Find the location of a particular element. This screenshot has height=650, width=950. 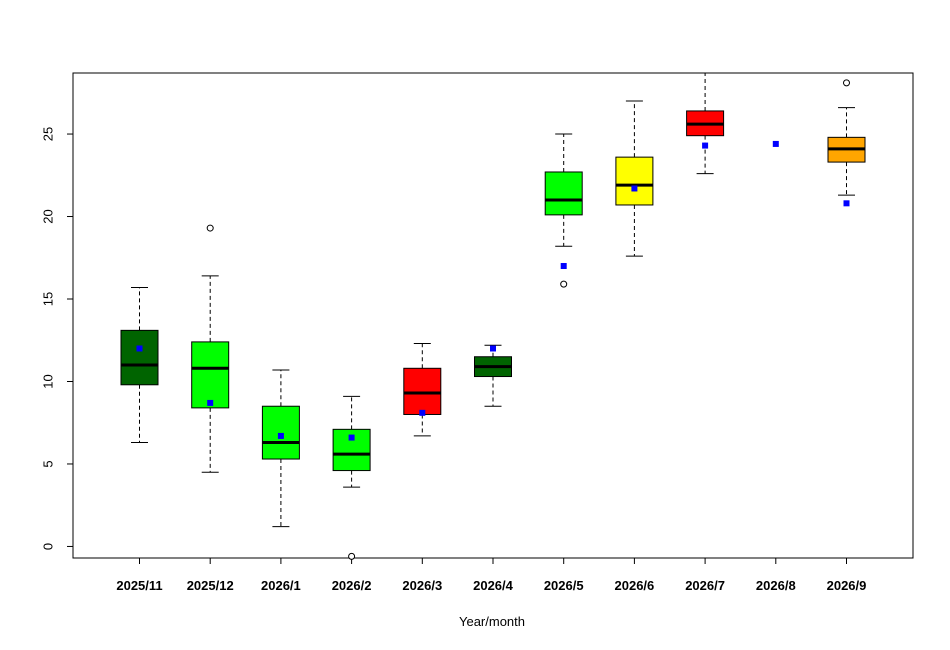

x-tick-label: 2026/6 is located at coordinates (635, 585).